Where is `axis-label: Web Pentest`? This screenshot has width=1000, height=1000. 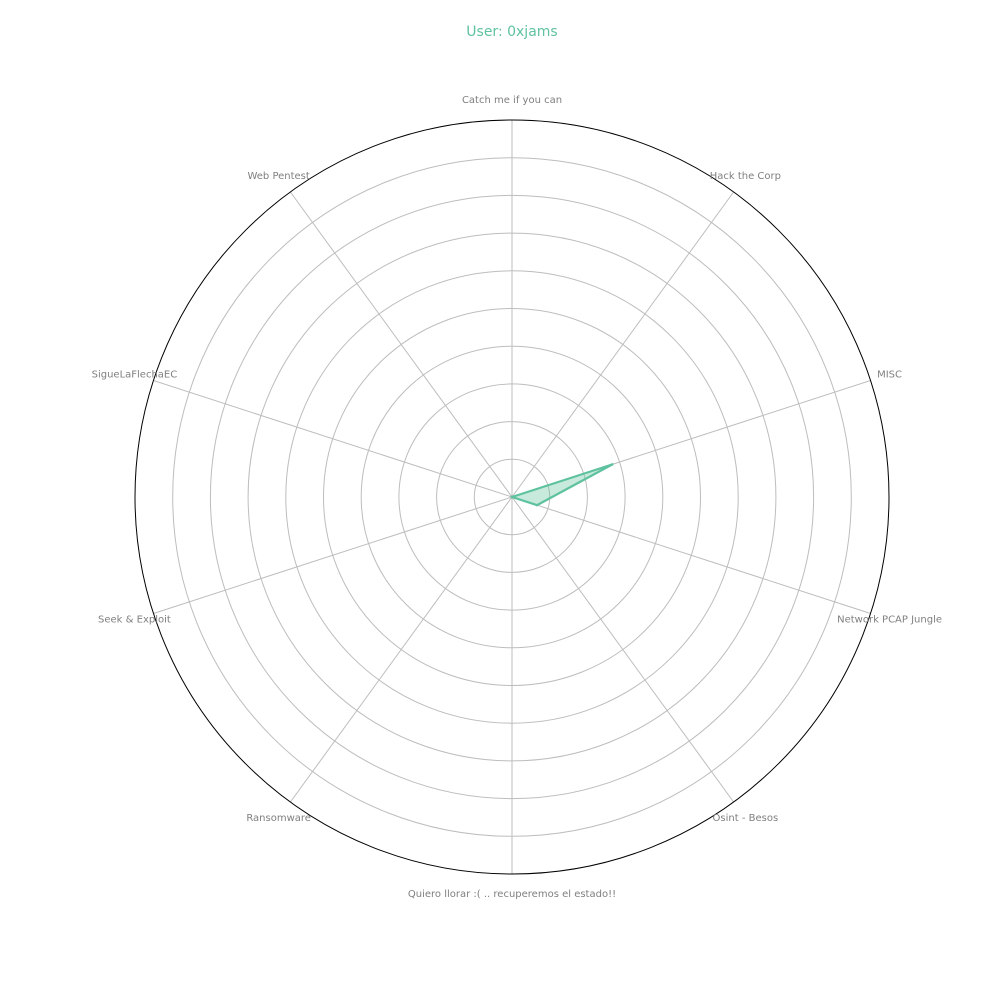 axis-label: Web Pentest is located at coordinates (278, 176).